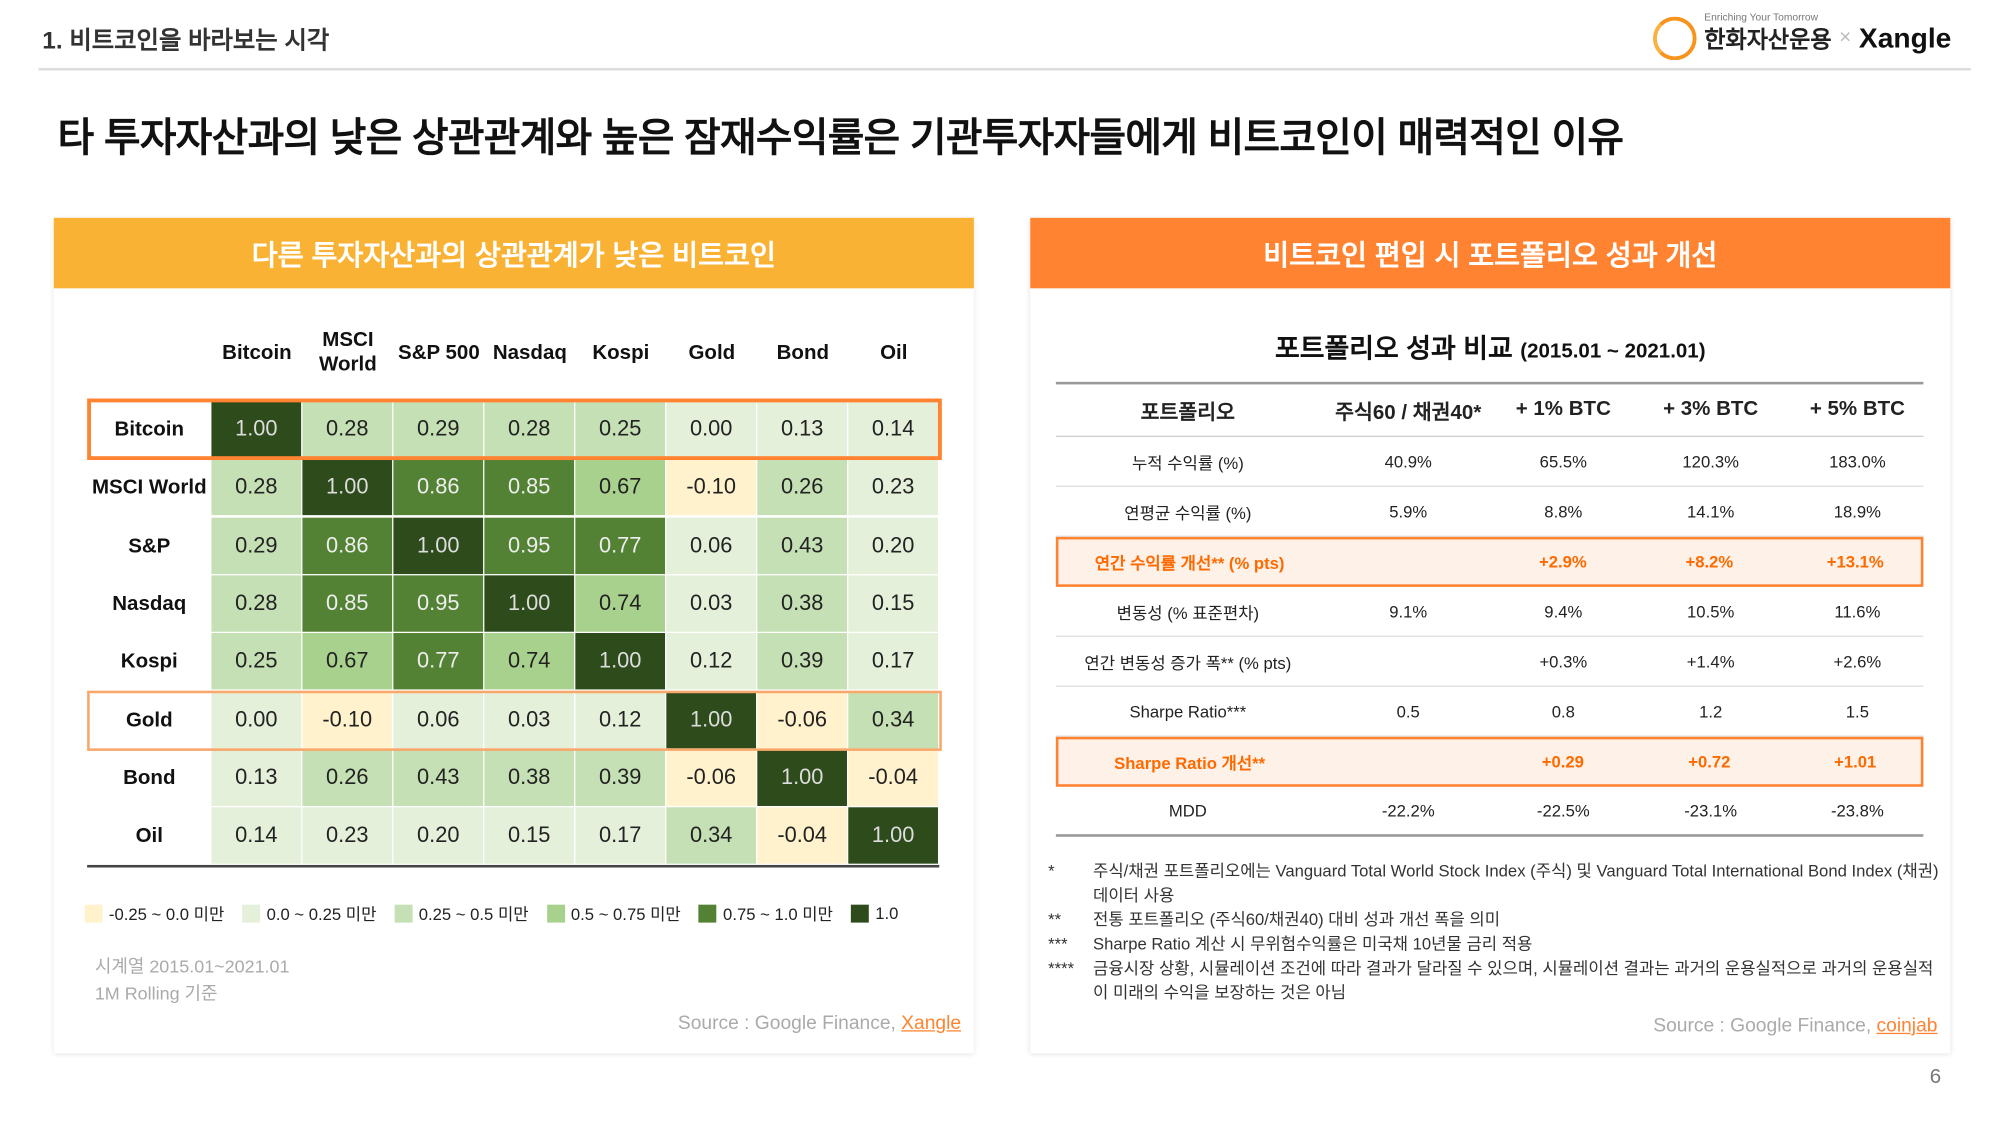 This screenshot has width=1999, height=1125. Describe the element at coordinates (1765, 1025) in the screenshot. I see `source-text: Source : Google Finance,` at that location.